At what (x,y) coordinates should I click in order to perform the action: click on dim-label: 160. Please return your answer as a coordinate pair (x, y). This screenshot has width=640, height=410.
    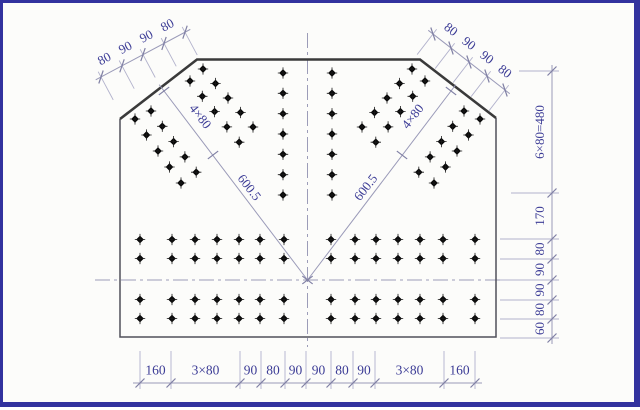
    Looking at the image, I should click on (155, 370).